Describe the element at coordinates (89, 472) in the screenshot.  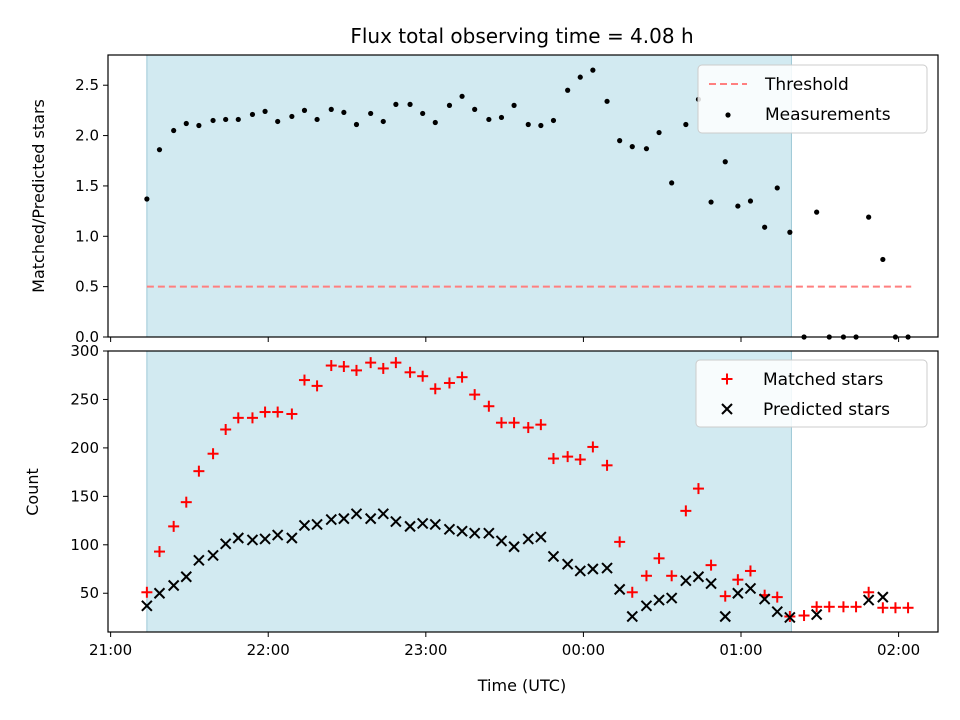
I see `bottom-y-axis: 50 100 150 200 250 300` at that location.